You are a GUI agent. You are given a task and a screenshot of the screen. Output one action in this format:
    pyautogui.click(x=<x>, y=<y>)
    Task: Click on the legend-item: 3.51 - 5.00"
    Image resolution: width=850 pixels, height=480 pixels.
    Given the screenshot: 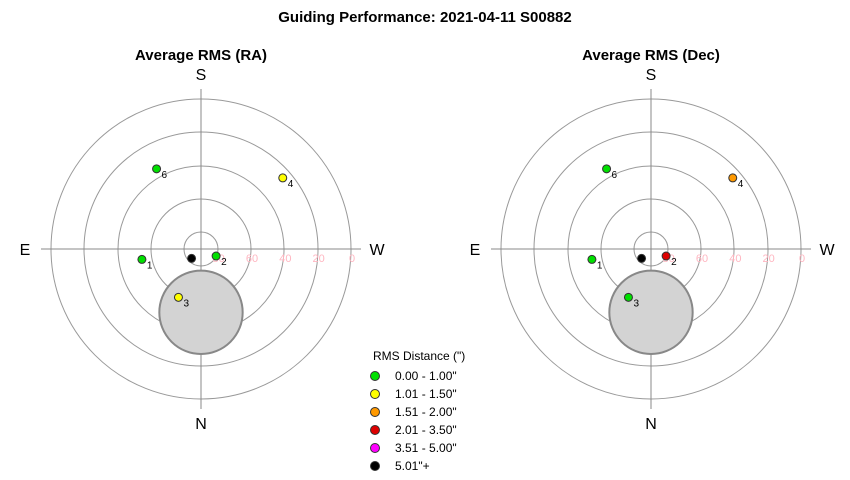 What is the action you would take?
    pyautogui.click(x=416, y=448)
    